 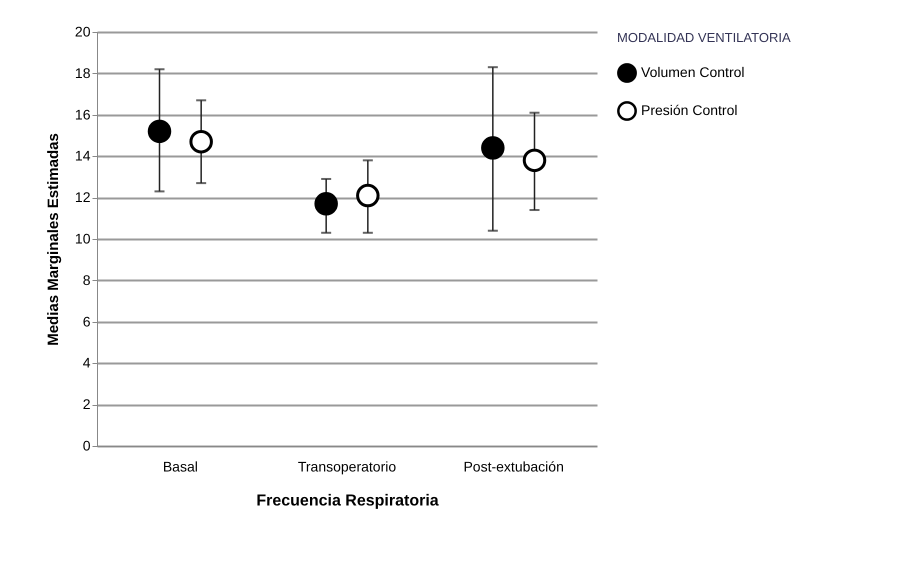 I want to click on y-tick-label: 14, so click(x=82, y=156).